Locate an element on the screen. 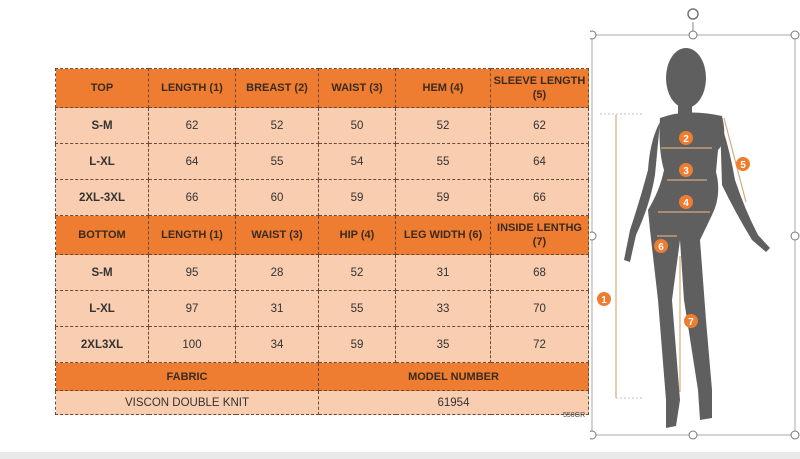  measurement-marker: 7 is located at coordinates (691, 321).